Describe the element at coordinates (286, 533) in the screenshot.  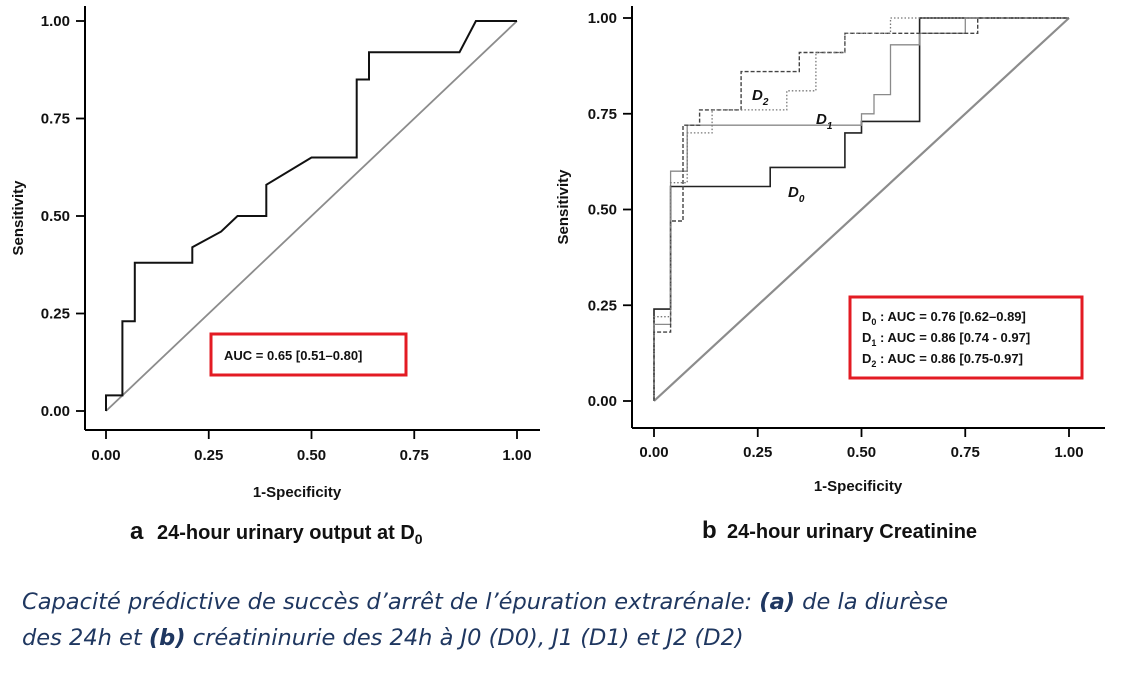
I see `panel-subtitle-a-text: 24-hour urinary output at D` at that location.